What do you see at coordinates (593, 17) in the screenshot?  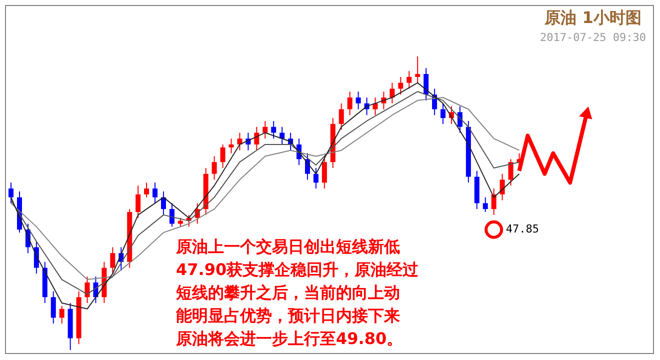 I see `chart-title: 原油 1小时图` at bounding box center [593, 17].